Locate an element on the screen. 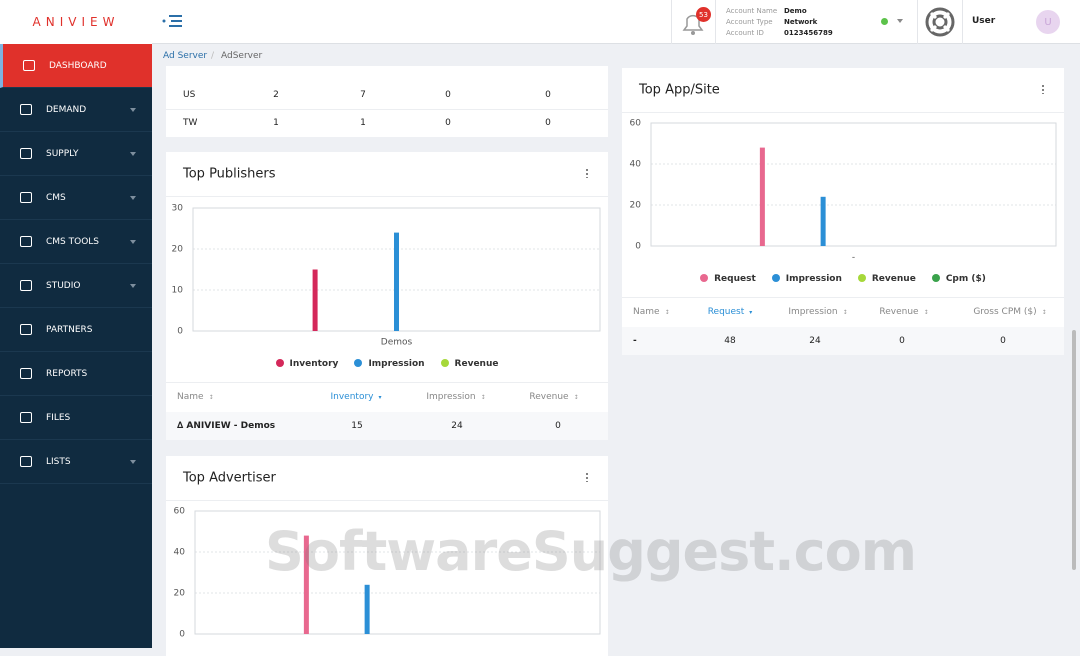 This screenshot has height=656, width=1080. account-id: 0123456789 is located at coordinates (808, 33).